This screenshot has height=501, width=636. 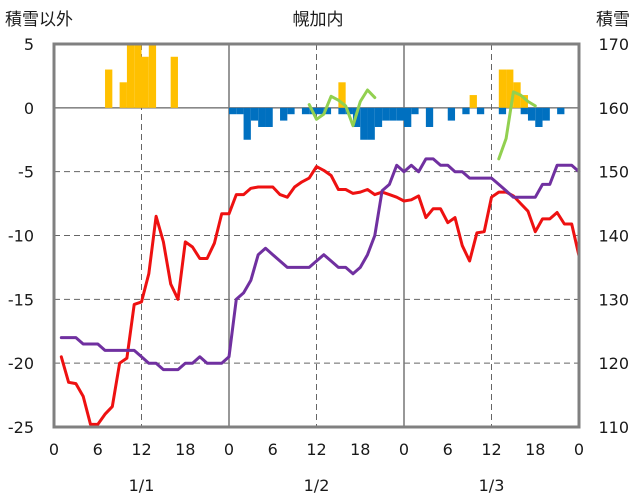 What do you see at coordinates (21, 363) in the screenshot?
I see `y-left-tick-label: -20` at bounding box center [21, 363].